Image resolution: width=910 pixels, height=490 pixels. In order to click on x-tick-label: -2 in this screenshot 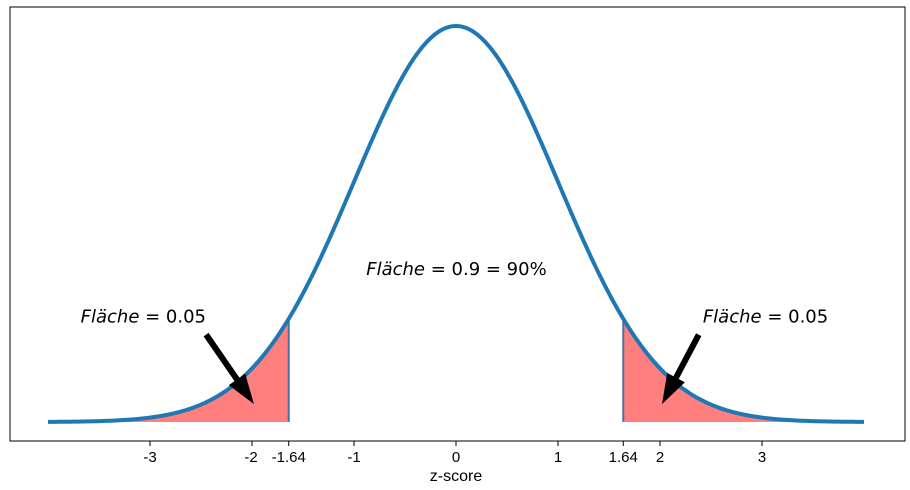, I will do `click(250, 457)`.